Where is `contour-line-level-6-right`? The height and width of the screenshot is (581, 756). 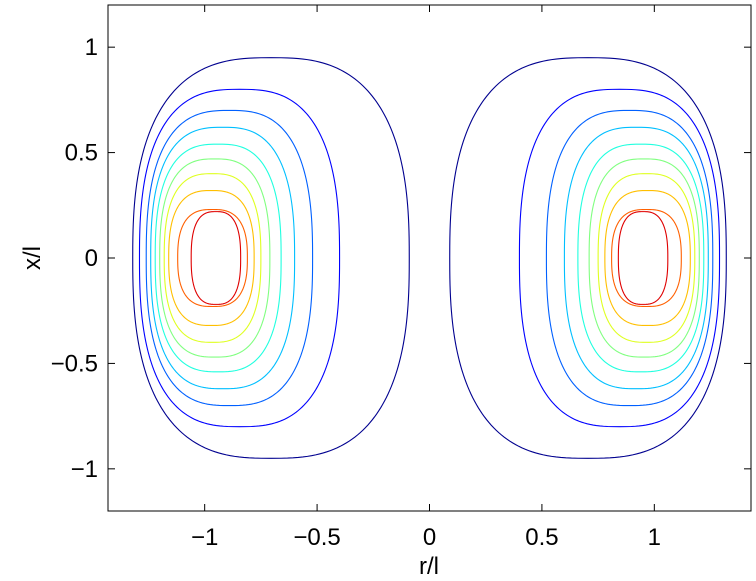
contour-line-level-6-right is located at coordinates (644, 258).